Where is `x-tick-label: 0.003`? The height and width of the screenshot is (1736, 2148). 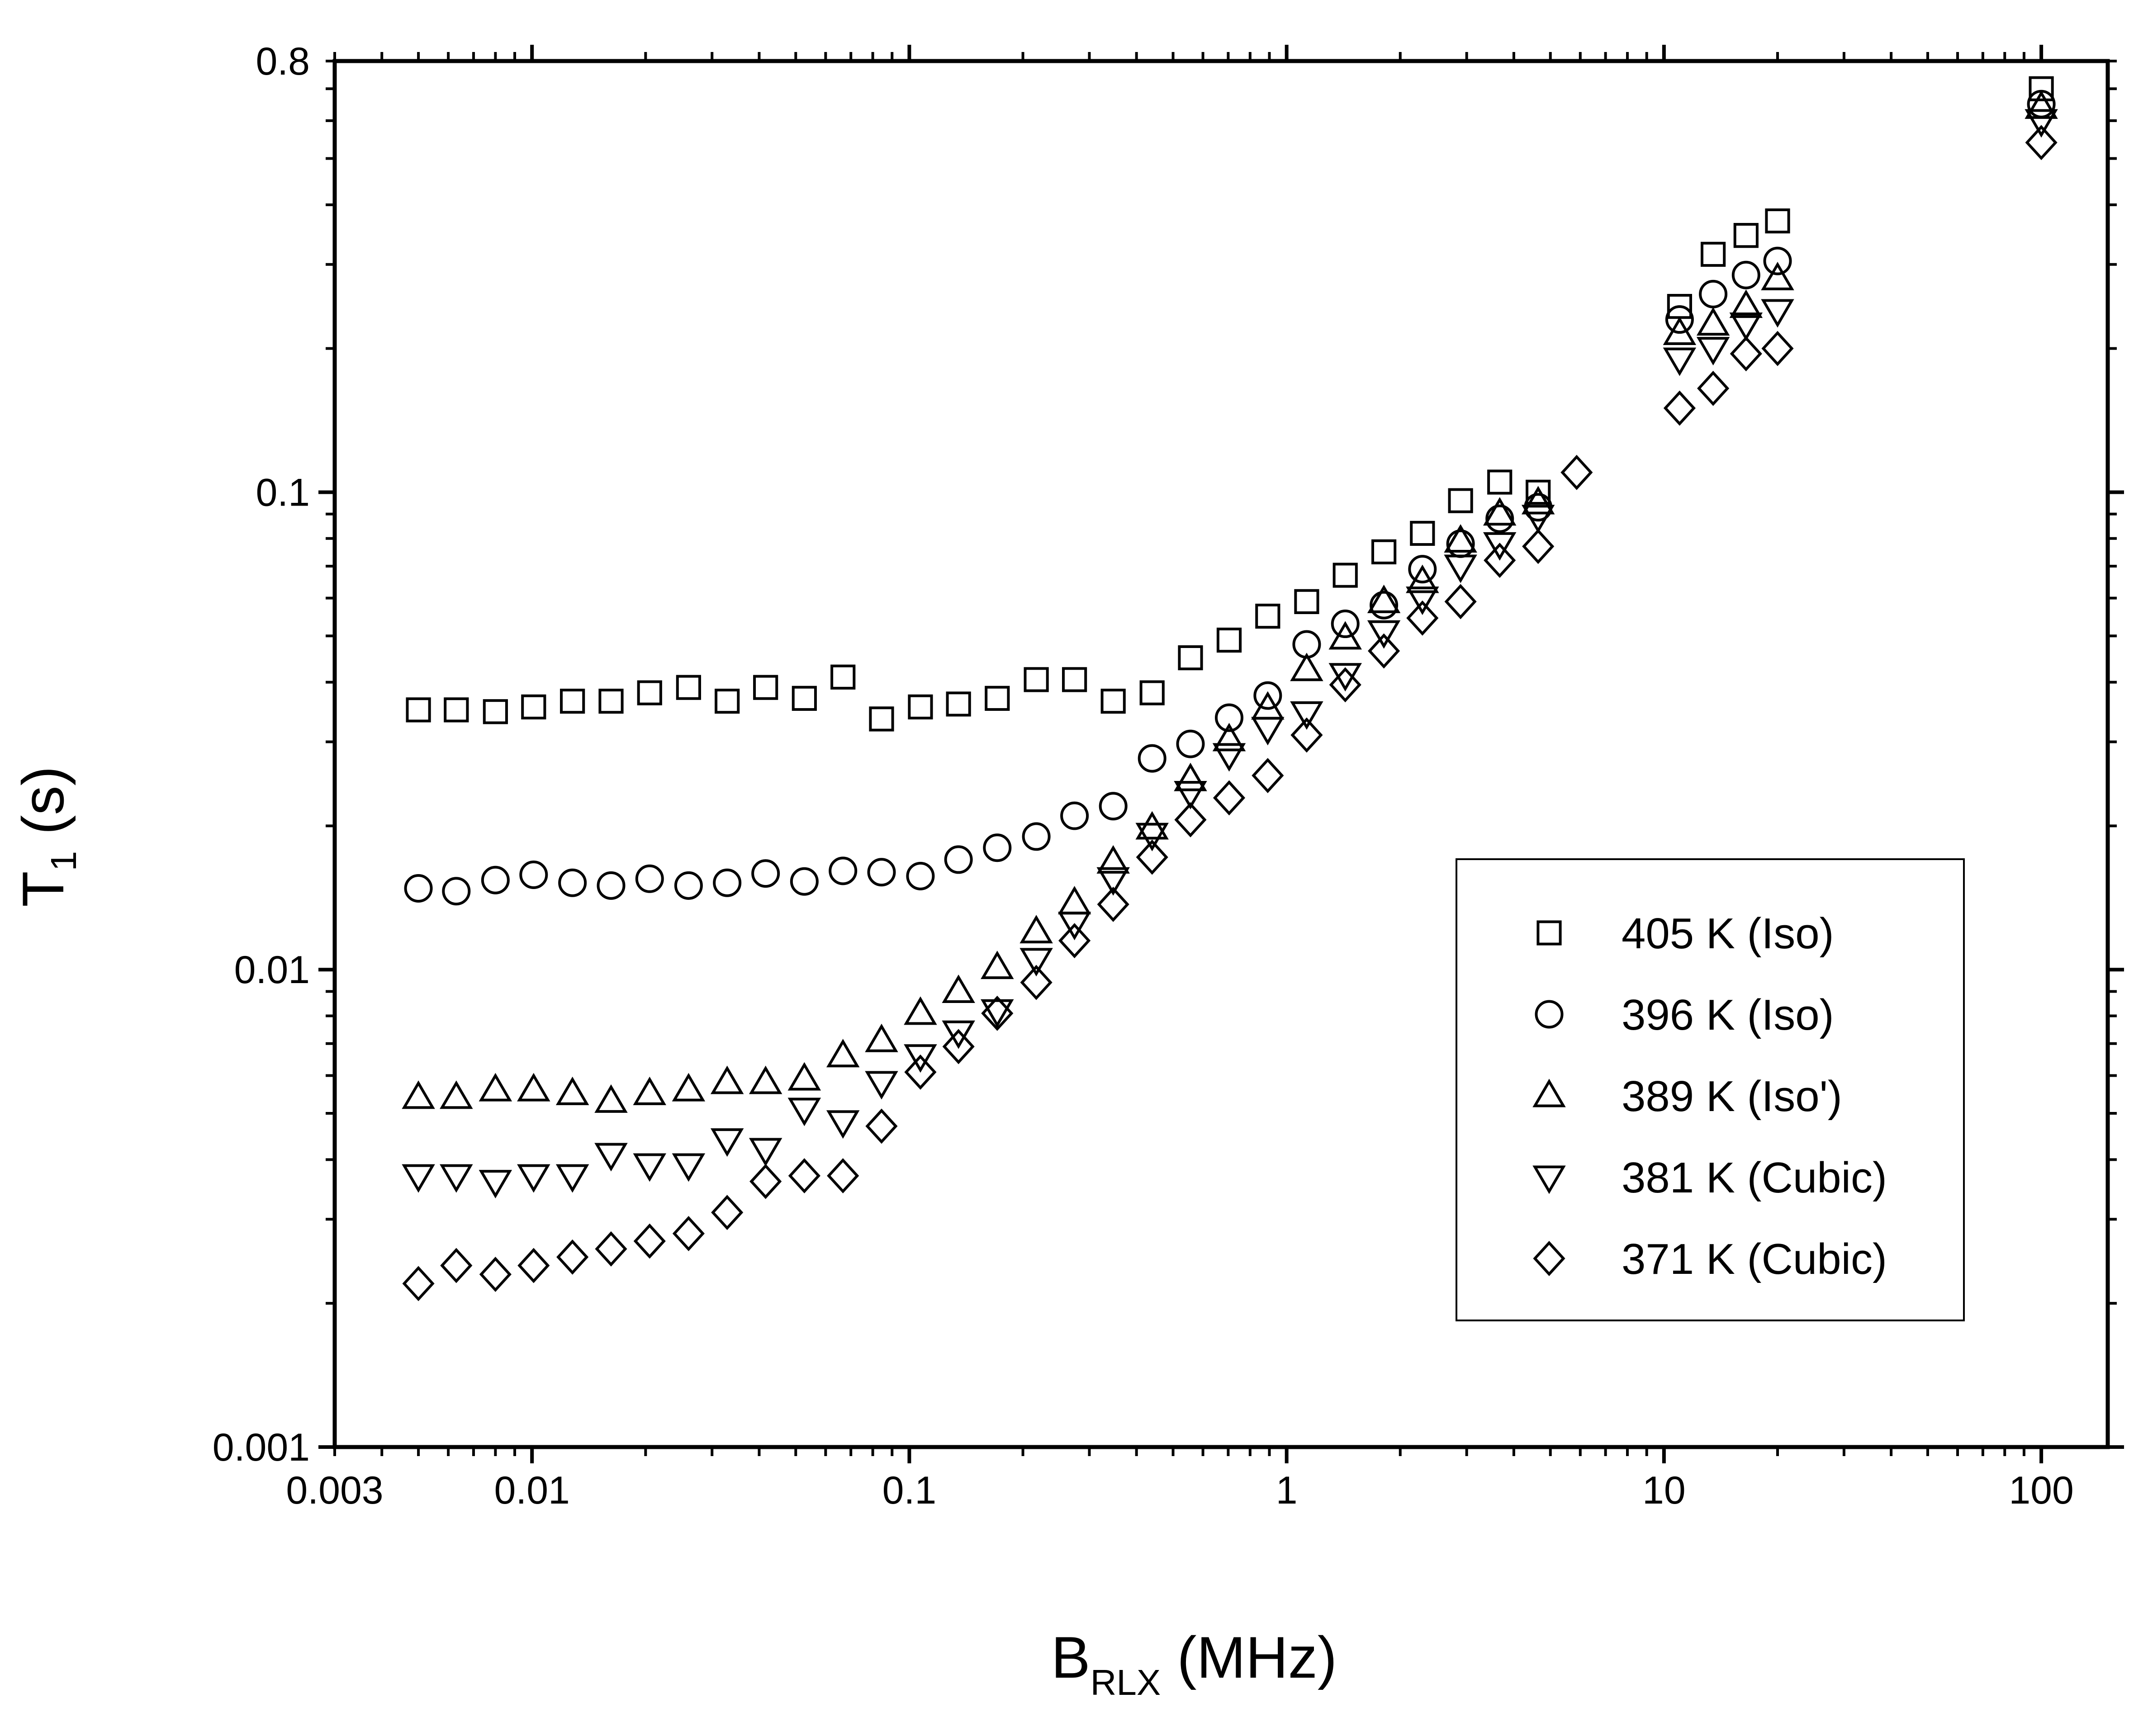 x-tick-label: 0.003 is located at coordinates (334, 1491).